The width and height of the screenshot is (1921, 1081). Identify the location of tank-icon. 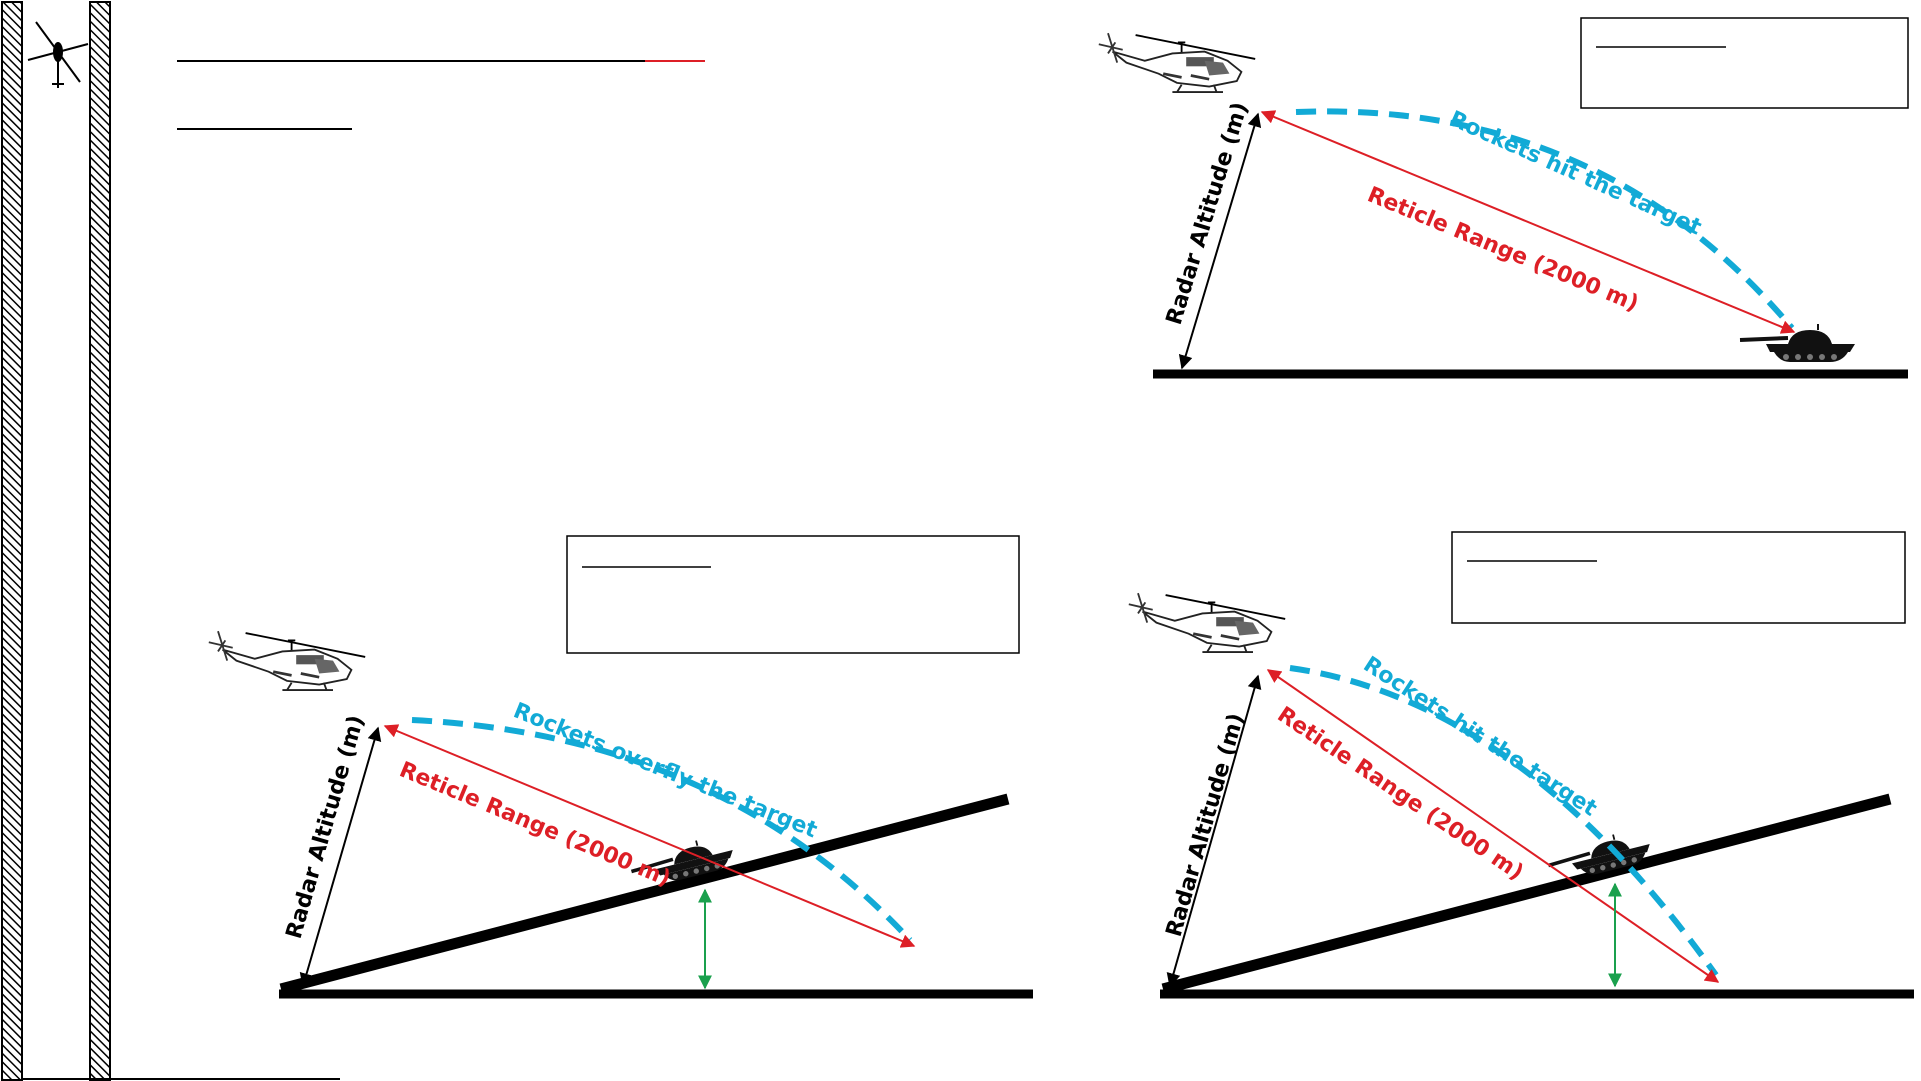
(1797, 343).